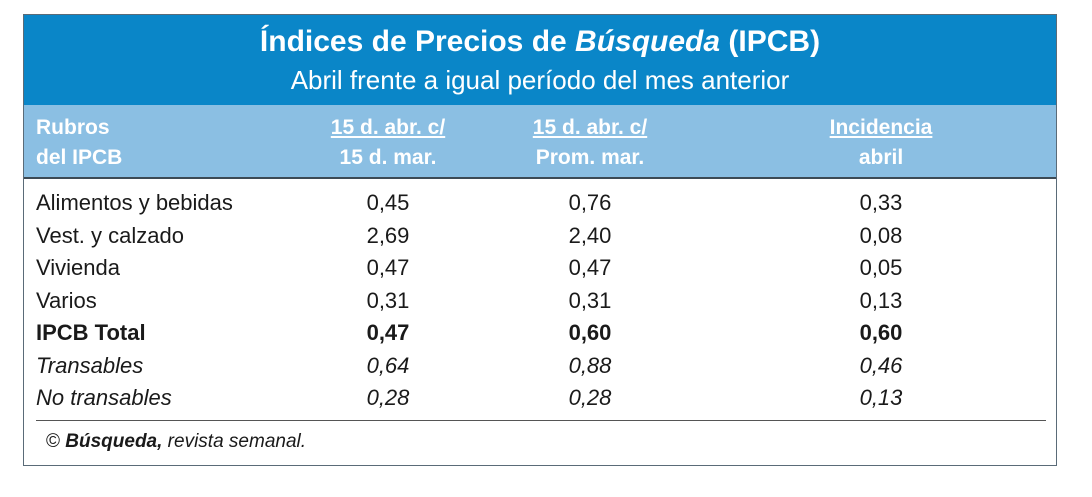  I want to click on table-cell: 0,76, so click(590, 202).